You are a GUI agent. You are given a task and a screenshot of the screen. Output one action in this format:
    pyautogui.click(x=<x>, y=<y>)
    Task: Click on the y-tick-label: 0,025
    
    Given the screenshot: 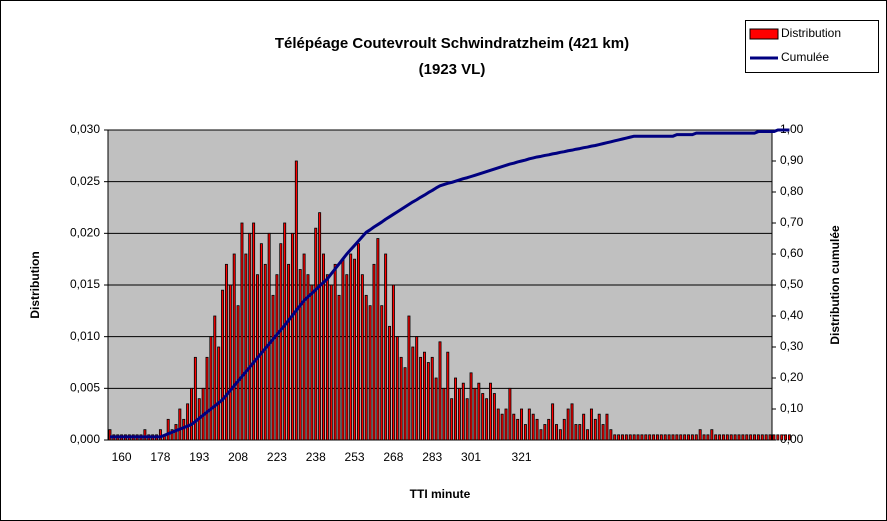 What is the action you would take?
    pyautogui.click(x=85, y=181)
    